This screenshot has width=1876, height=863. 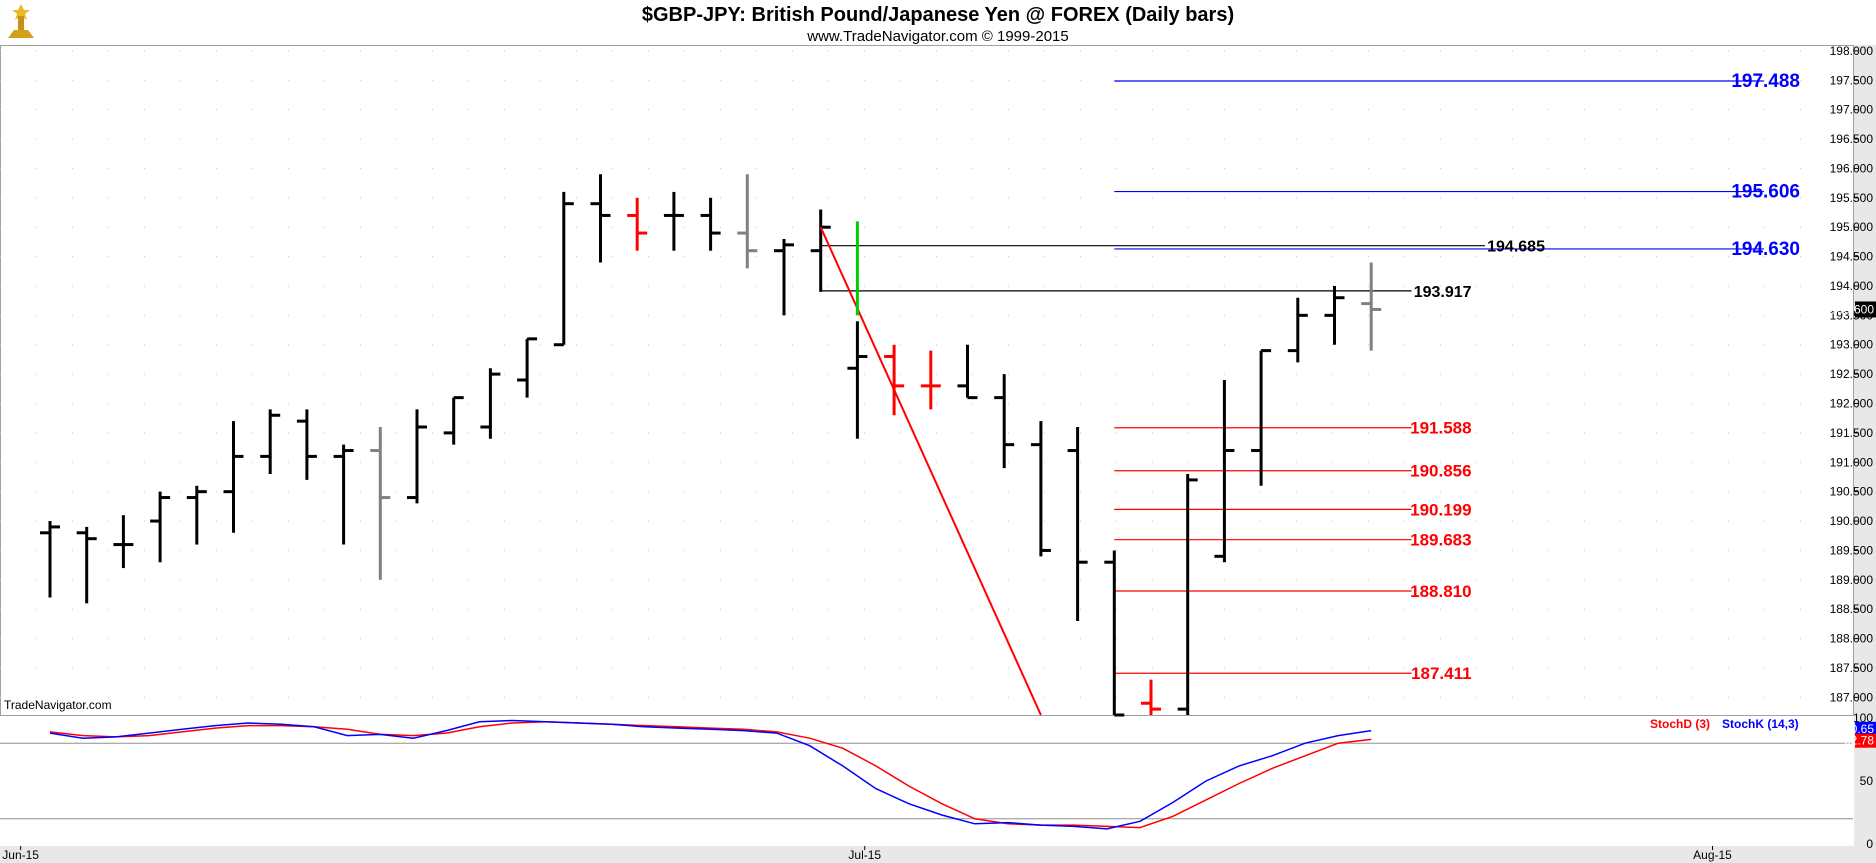 What do you see at coordinates (1440, 591) in the screenshot?
I see `level-label: 188.810` at bounding box center [1440, 591].